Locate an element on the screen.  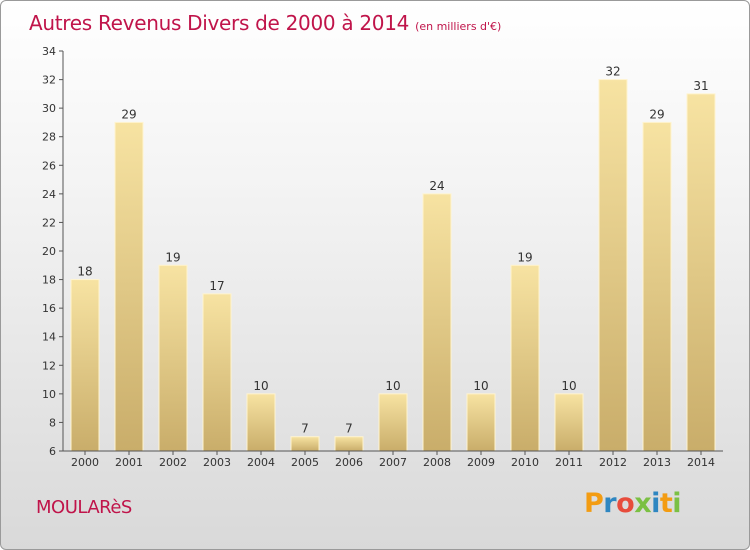
y-tick-label: 6 is located at coordinates (52, 451).